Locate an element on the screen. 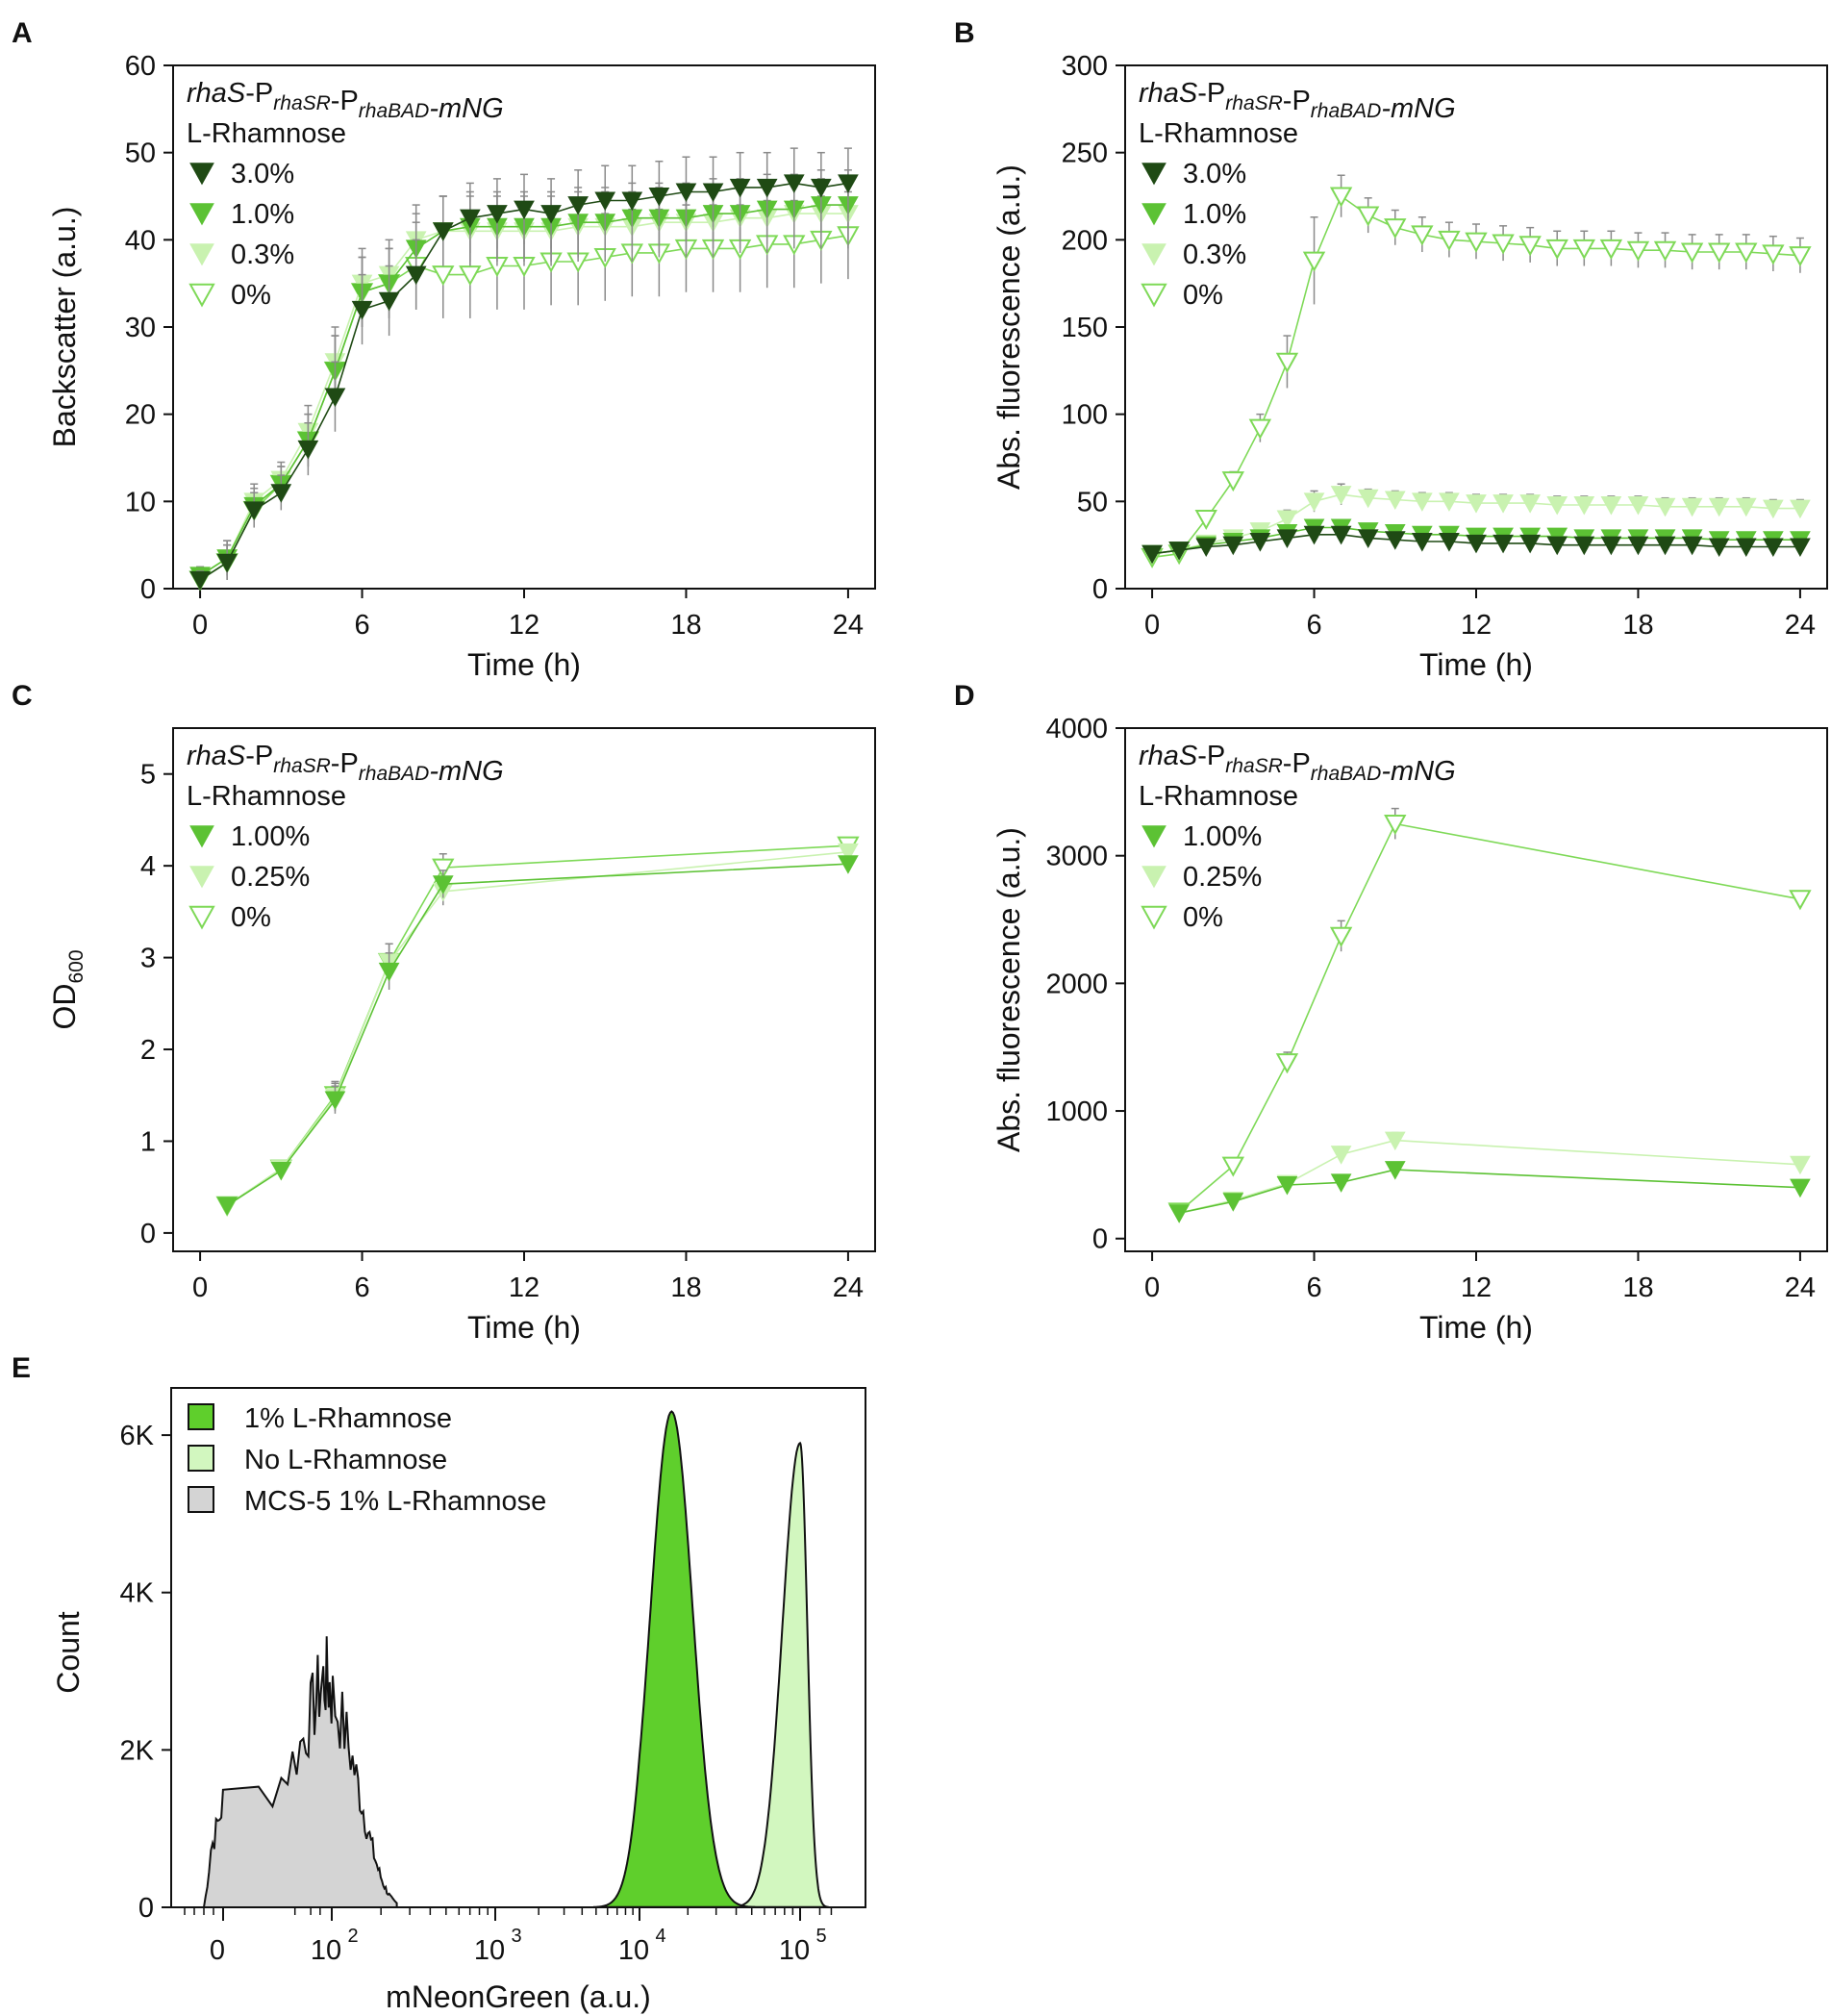 Image resolution: width=1831 pixels, height=2016 pixels. legend-label: 3.0% is located at coordinates (1214, 174).